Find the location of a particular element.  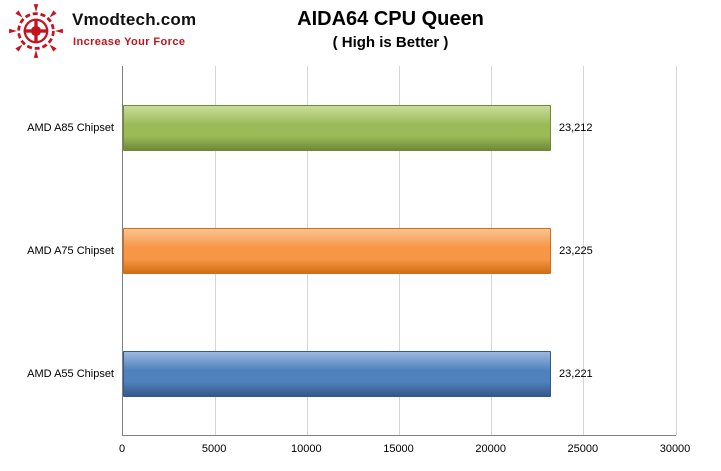

chart-bar-amd-a75-chipset is located at coordinates (337, 250).